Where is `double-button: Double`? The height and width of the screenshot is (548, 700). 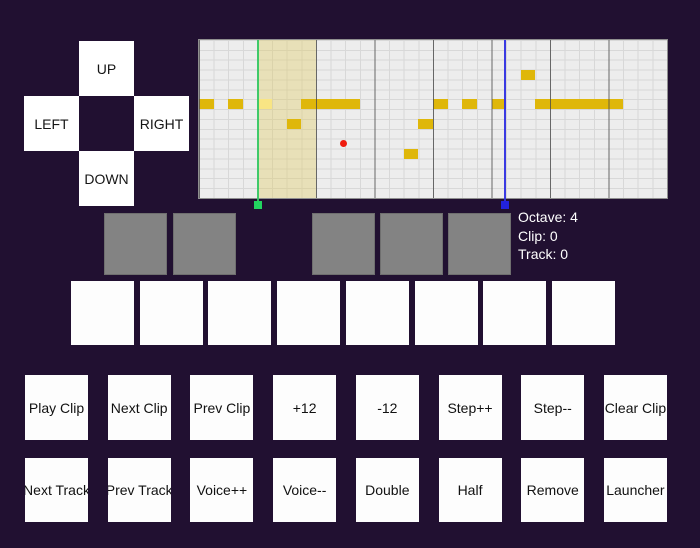 double-button: Double is located at coordinates (387, 490).